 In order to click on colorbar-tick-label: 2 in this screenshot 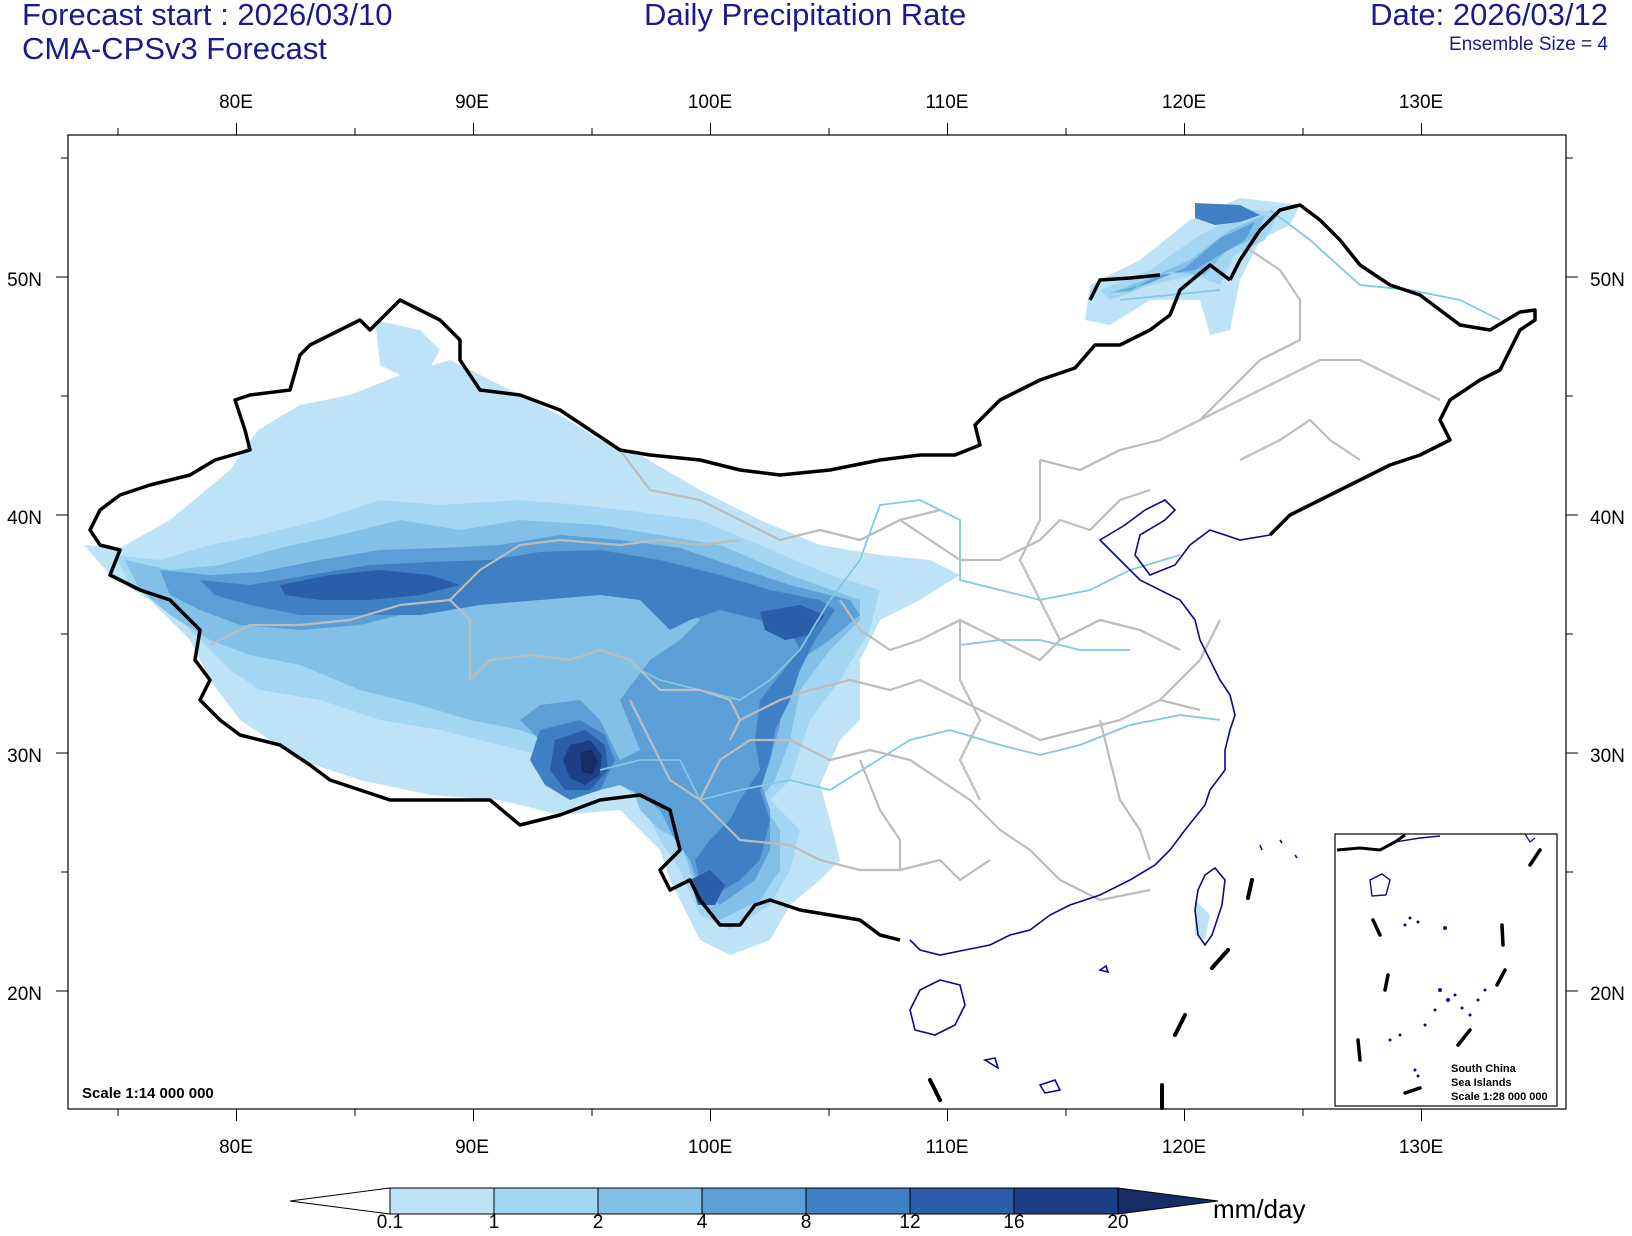, I will do `click(598, 1222)`.